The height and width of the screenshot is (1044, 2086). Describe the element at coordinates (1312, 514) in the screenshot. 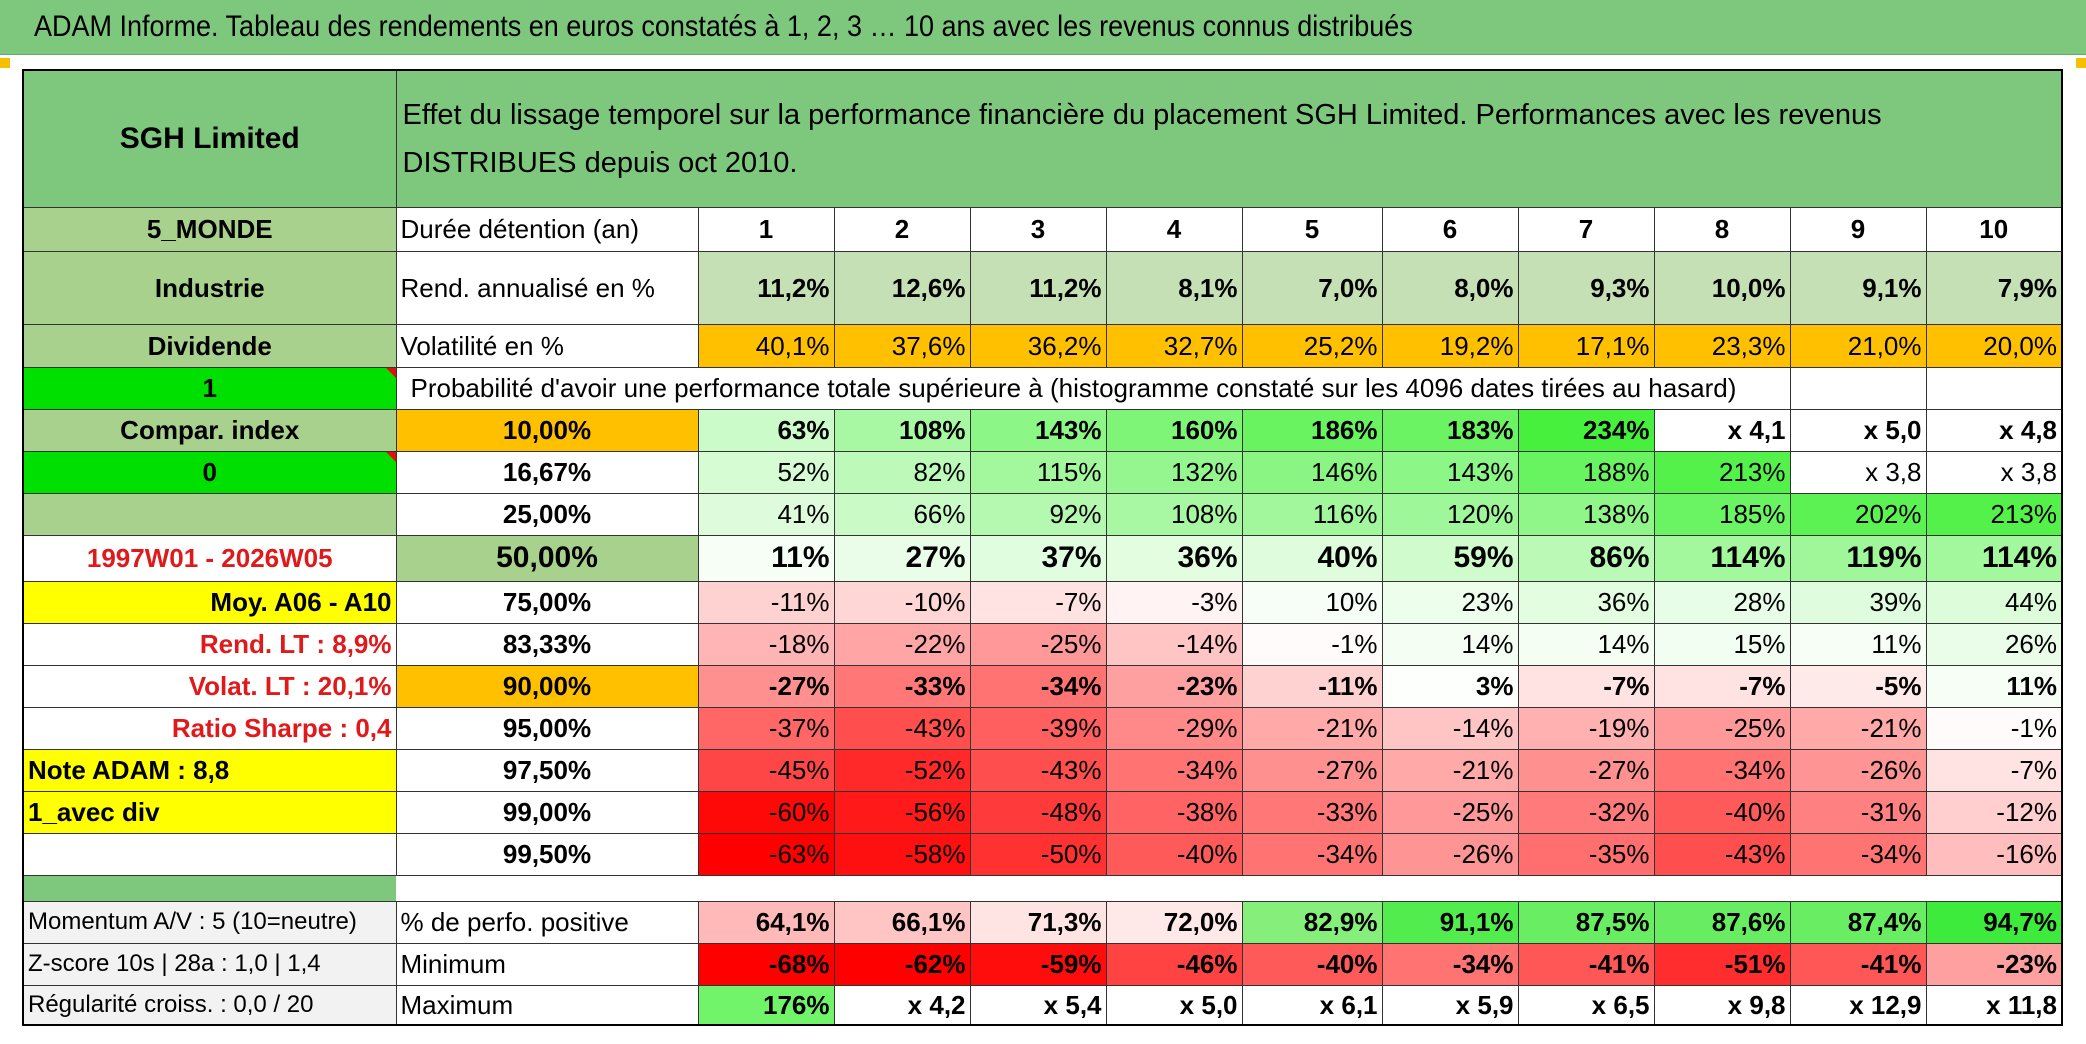

I see `proba-value-cell: 116%` at that location.